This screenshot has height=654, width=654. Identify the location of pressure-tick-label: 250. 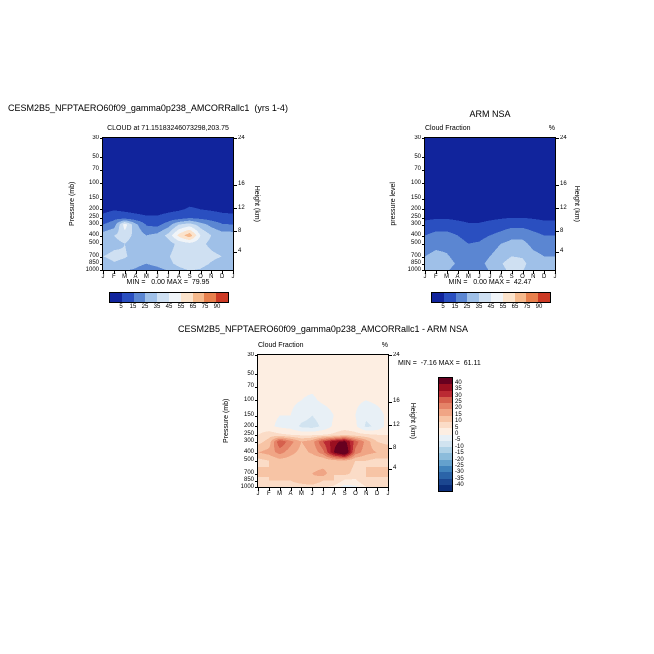
(415, 217).